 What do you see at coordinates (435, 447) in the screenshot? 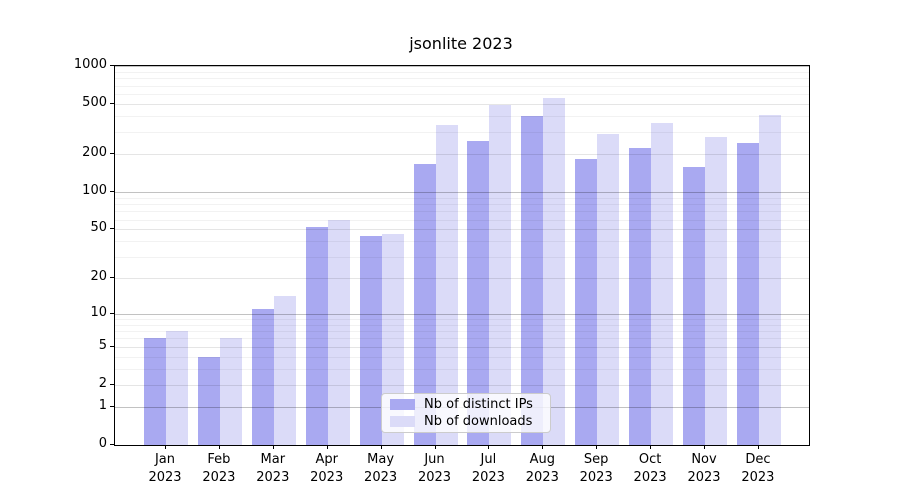
I see `x-tick-mark-jun` at bounding box center [435, 447].